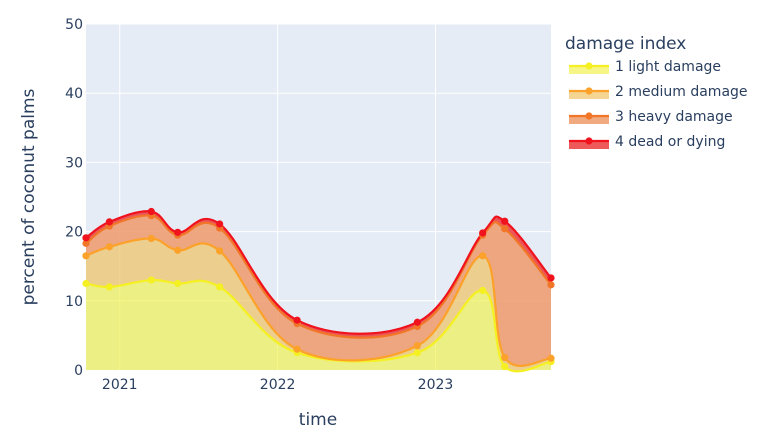 The image size is (765, 434). I want to click on y-tick-labels: 0 10 20 30 40 50, so click(74, 198).